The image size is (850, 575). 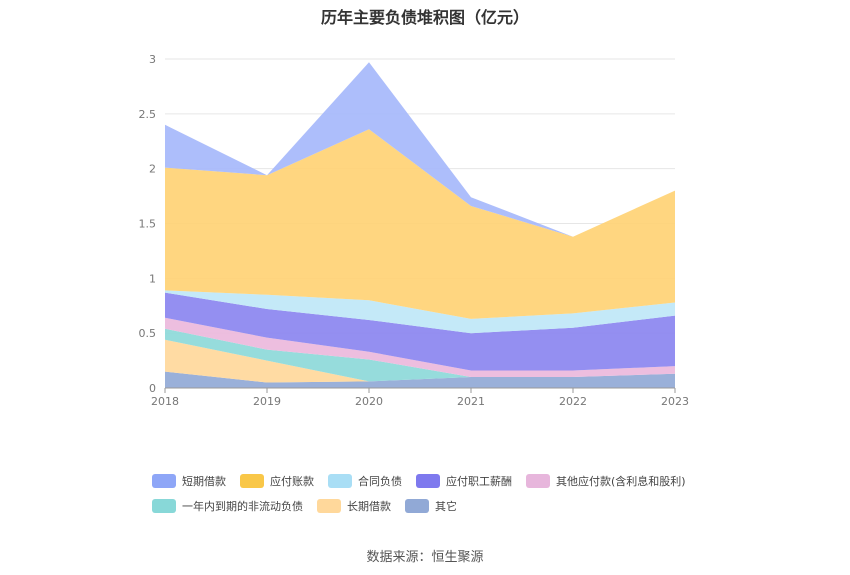 I want to click on legend-label: 应付账款, so click(x=292, y=481).